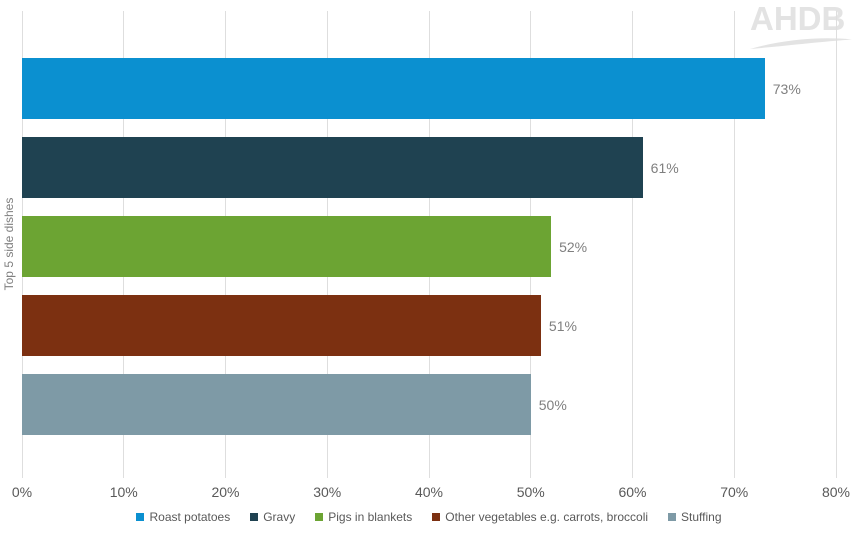  Describe the element at coordinates (140, 517) in the screenshot. I see `legend-swatch-roast-potatoes` at that location.